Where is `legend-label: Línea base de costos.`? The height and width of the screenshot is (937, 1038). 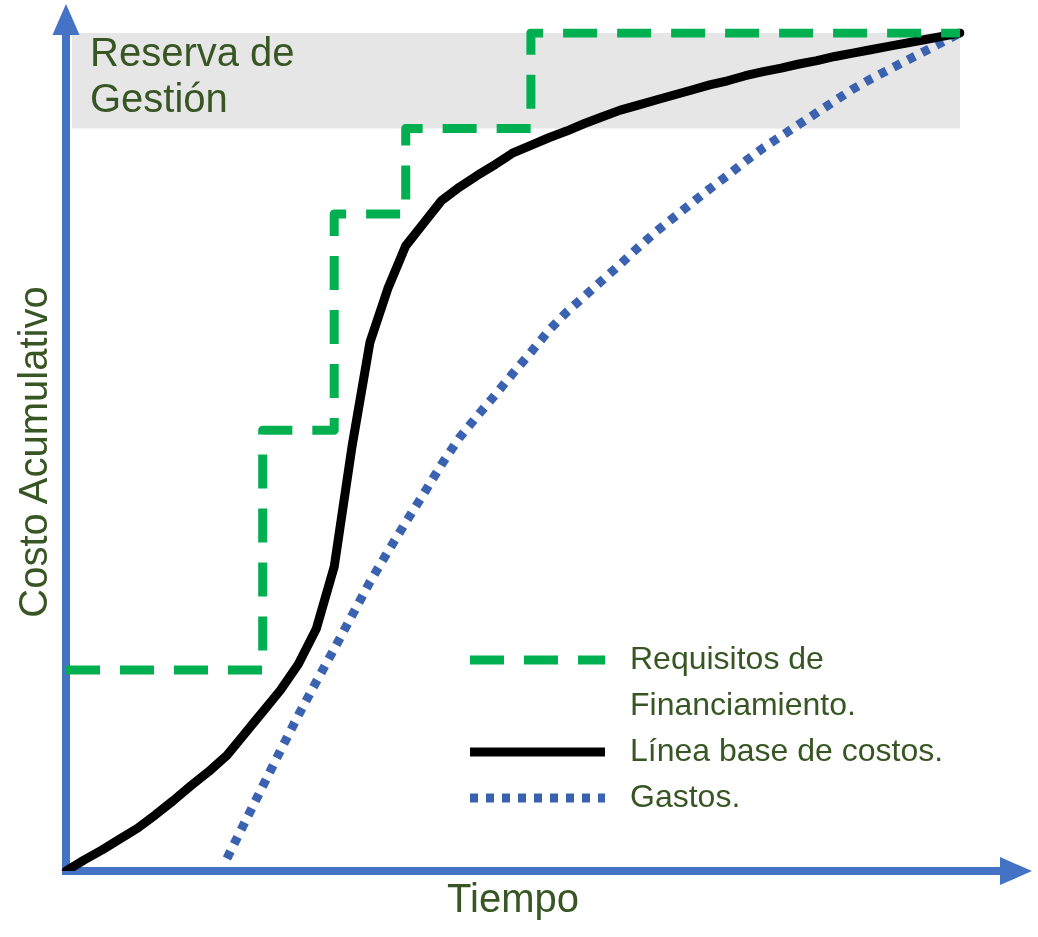
legend-label: Línea base de costos. is located at coordinates (787, 749).